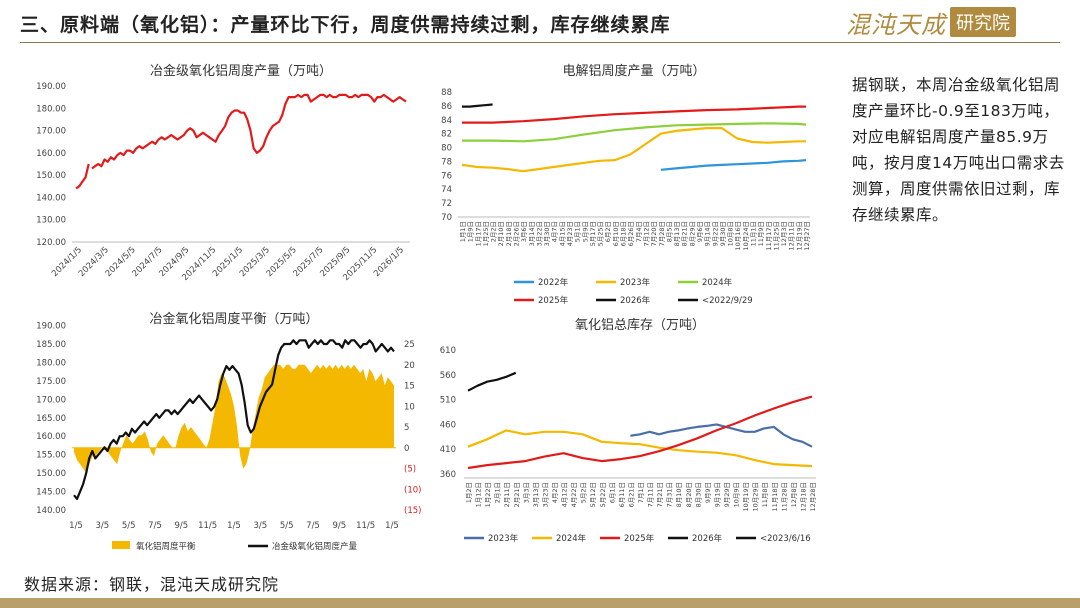 This screenshot has width=1080, height=608. What do you see at coordinates (540, 42) in the screenshot?
I see `title-divider` at bounding box center [540, 42].